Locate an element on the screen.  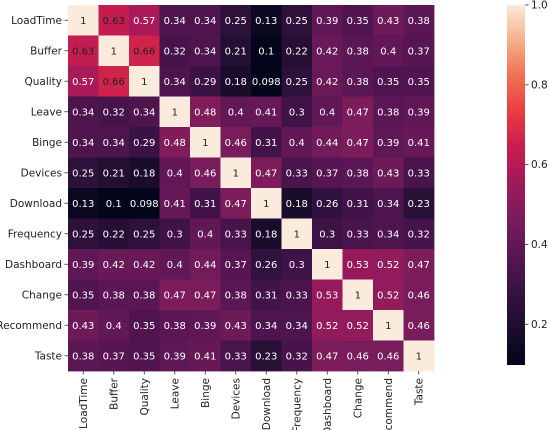
cell-value-label: 0.4 is located at coordinates (175, 173).